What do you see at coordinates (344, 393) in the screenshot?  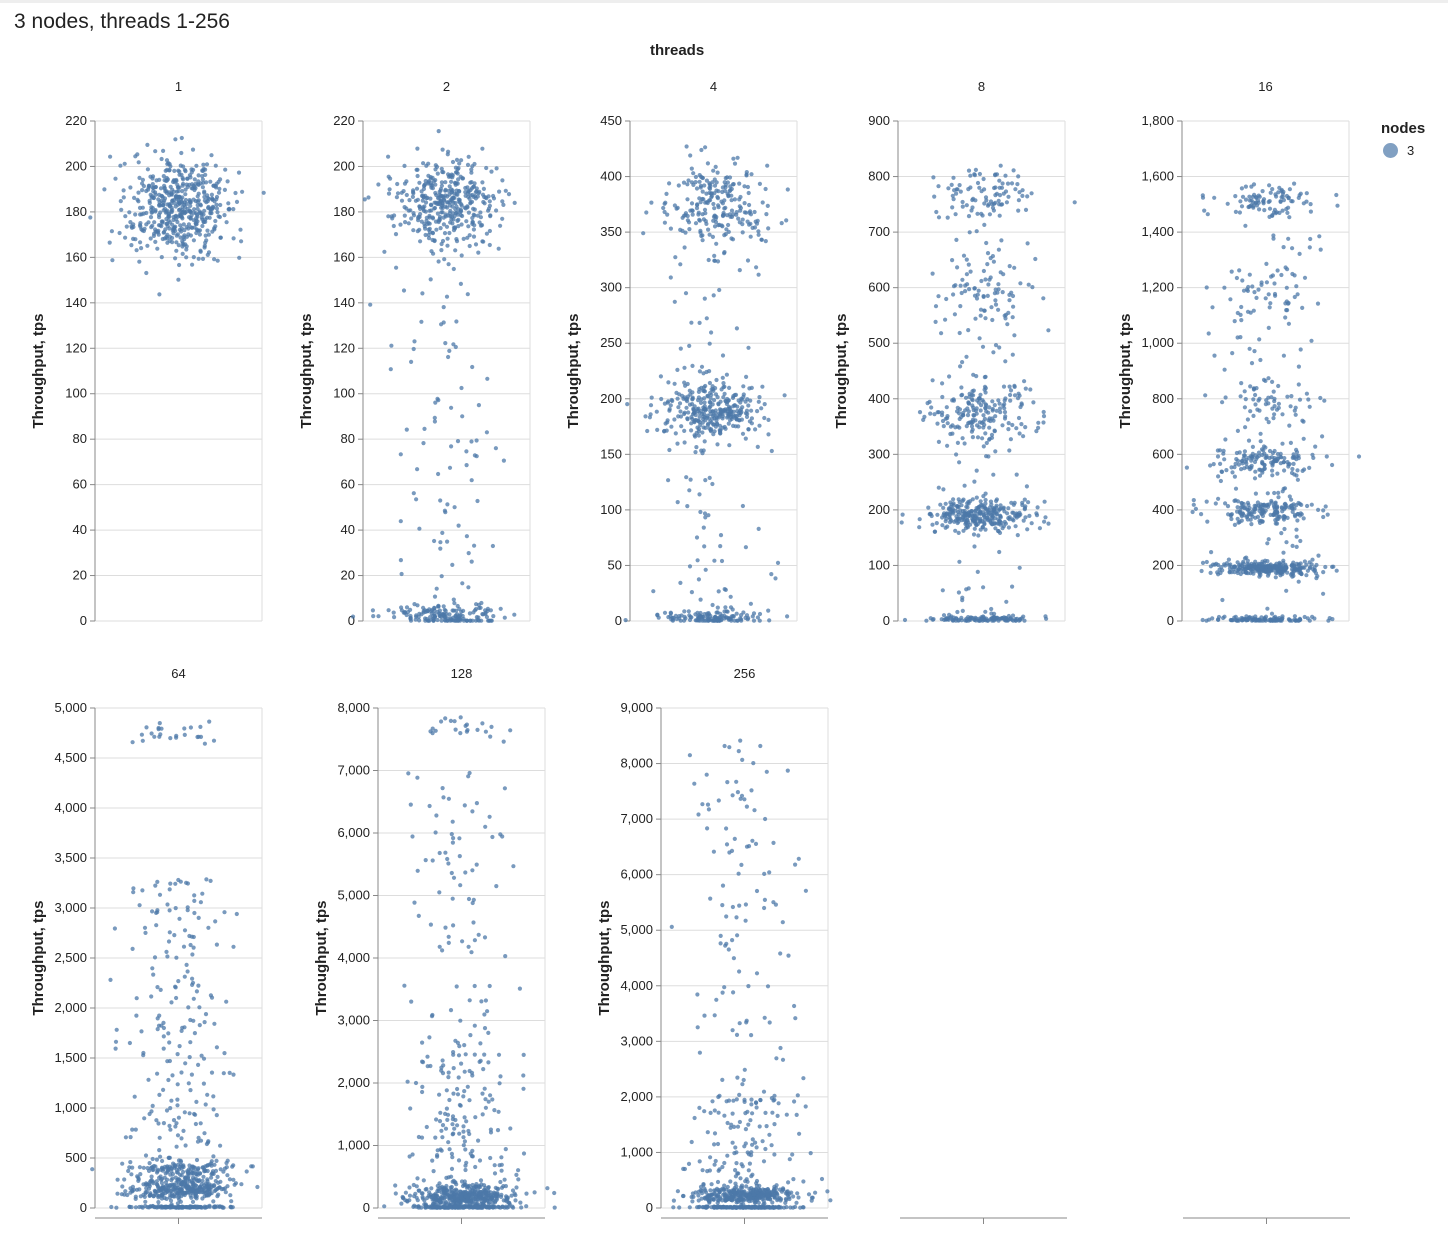 I see `y-tick-label: 100` at bounding box center [344, 393].